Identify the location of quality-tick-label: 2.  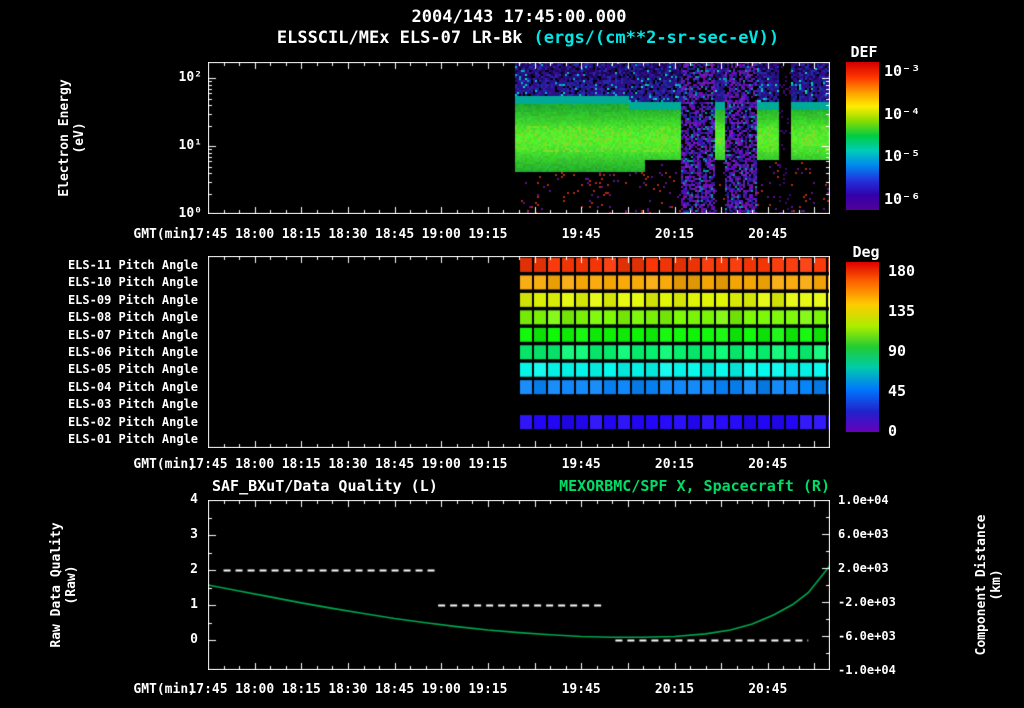
(194, 570).